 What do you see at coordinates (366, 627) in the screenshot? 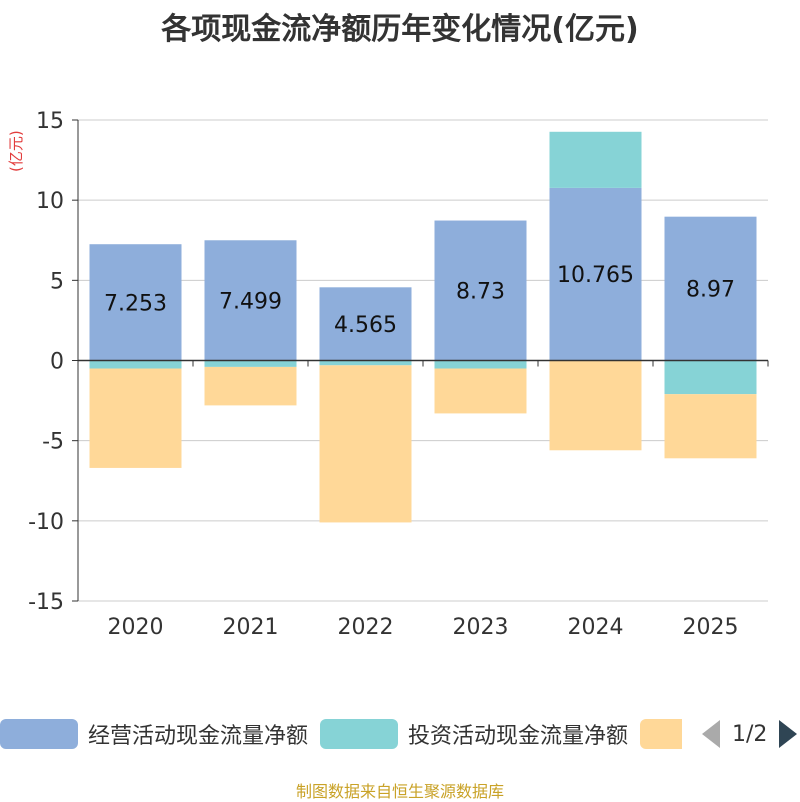
I see `x-tick-label: 2022` at bounding box center [366, 627].